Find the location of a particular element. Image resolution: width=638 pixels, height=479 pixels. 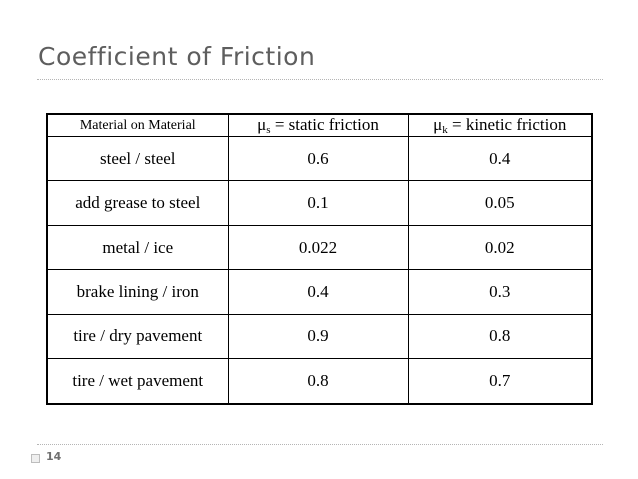

table-row: metal / ice 0.022 0.02 is located at coordinates (319, 247).